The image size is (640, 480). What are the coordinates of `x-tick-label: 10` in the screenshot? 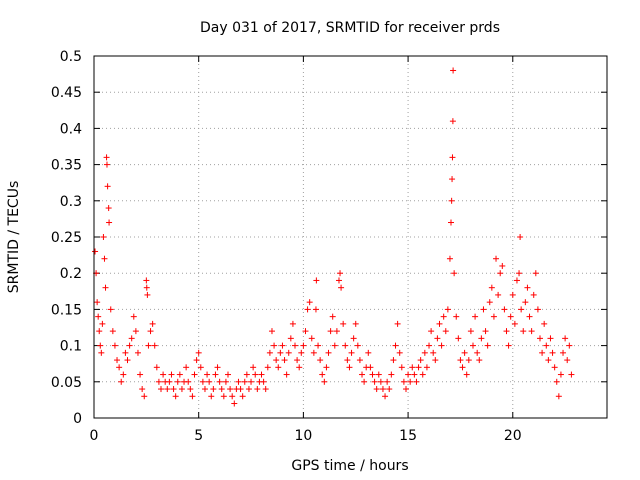 It's located at (303, 436).